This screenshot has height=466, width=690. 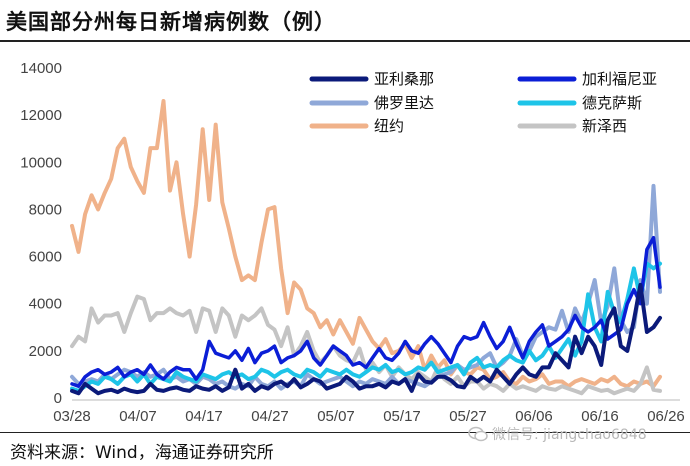 What do you see at coordinates (389, 126) in the screenshot?
I see `legend-label: 纽约` at bounding box center [389, 126].